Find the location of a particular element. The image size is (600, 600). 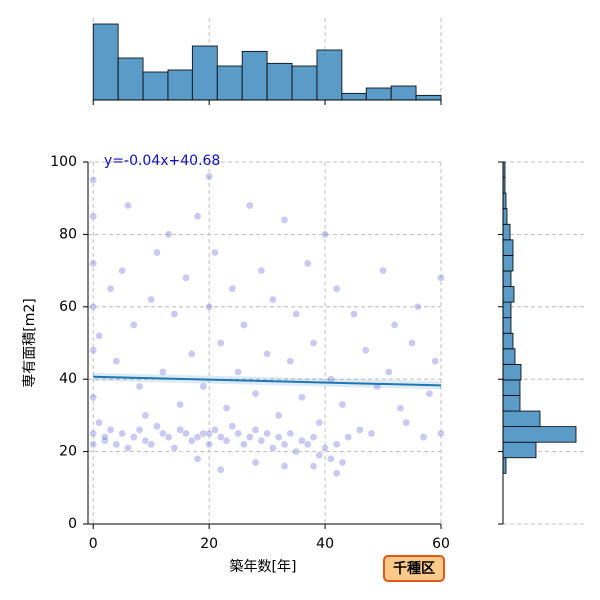

x-tick-label: 40 is located at coordinates (325, 544).